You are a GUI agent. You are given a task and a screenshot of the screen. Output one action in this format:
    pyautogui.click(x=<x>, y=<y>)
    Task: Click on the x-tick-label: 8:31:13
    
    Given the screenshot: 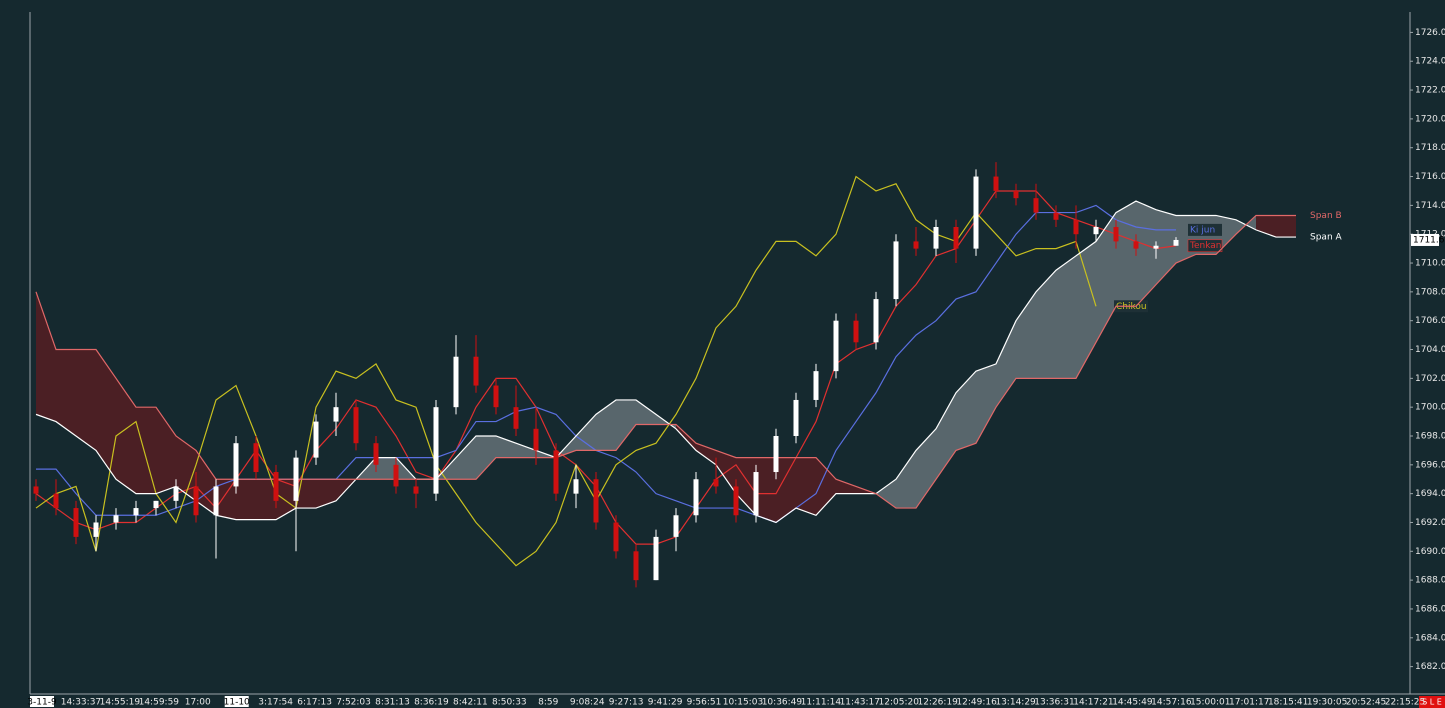 What is the action you would take?
    pyautogui.click(x=392, y=703)
    